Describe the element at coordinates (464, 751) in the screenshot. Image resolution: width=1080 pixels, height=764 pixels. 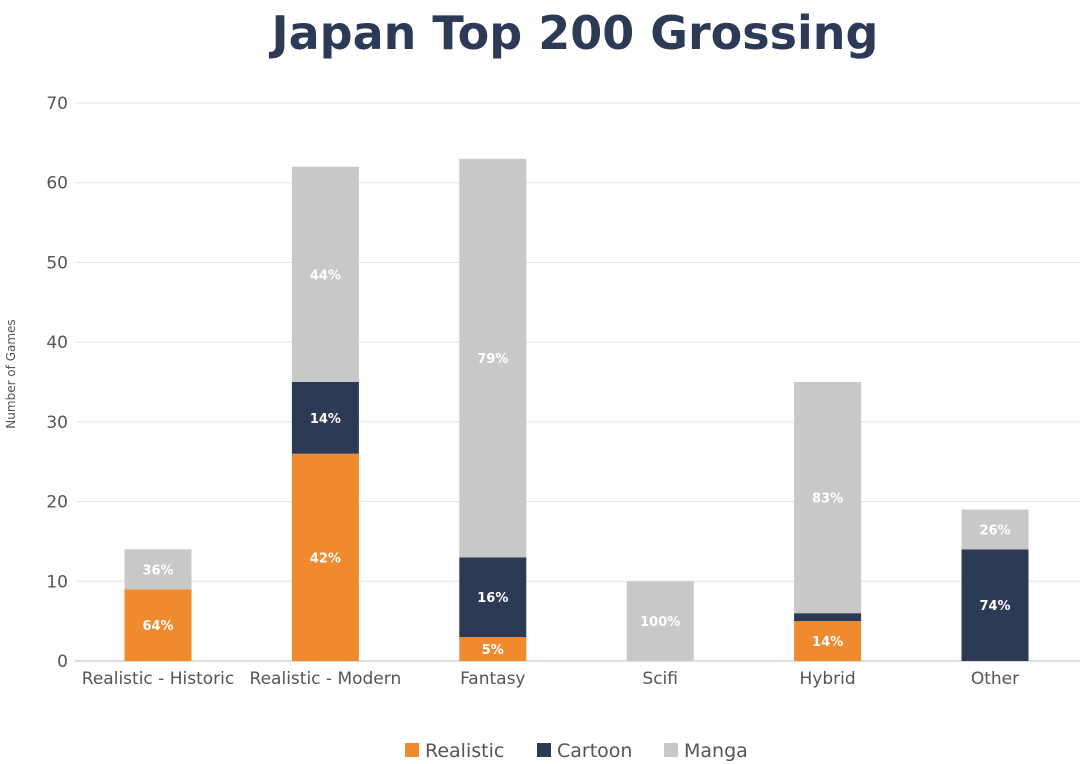
I see `legend-label-realistic: Realistic` at that location.